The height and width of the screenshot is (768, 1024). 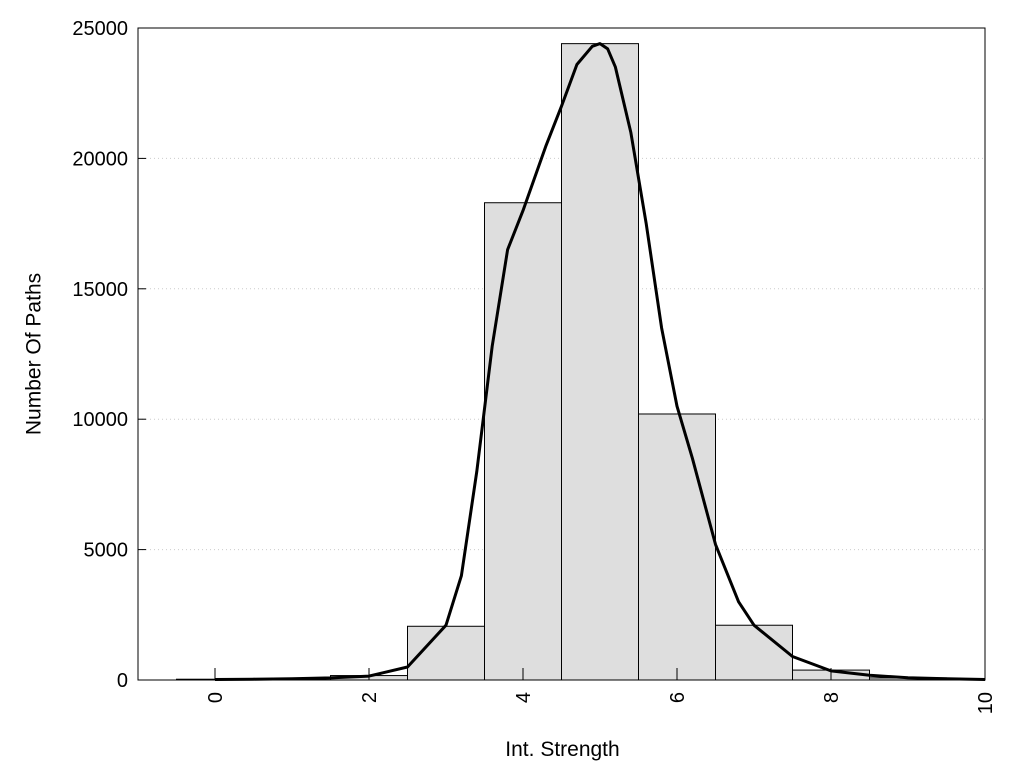 I want to click on x-tick-label-6: 6, so click(x=678, y=697).